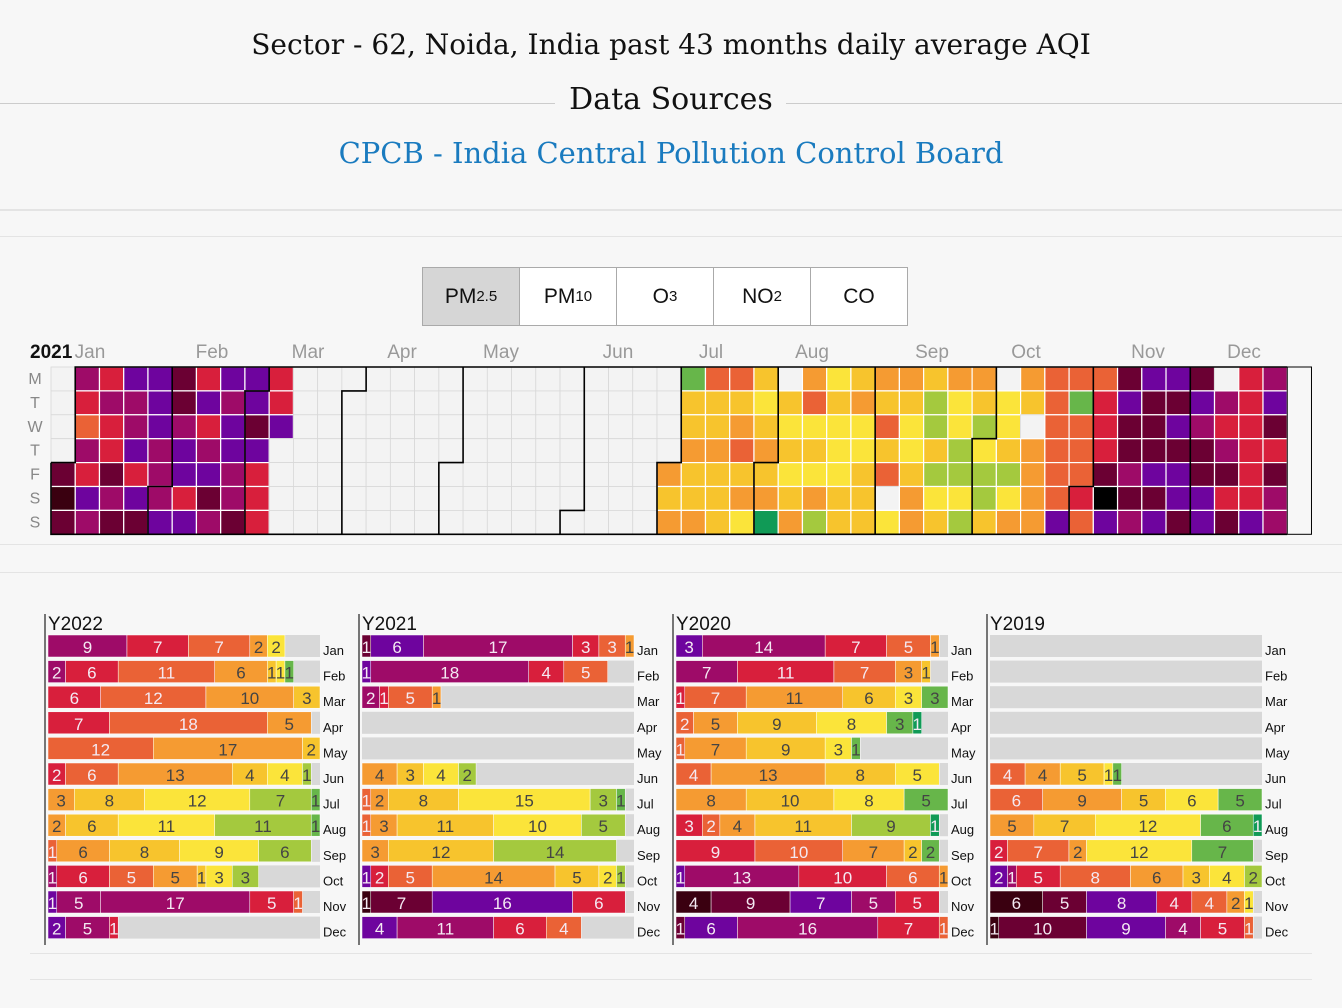 This screenshot has width=1342, height=1008. What do you see at coordinates (335, 932) in the screenshot?
I see `month-label: Dec` at bounding box center [335, 932].